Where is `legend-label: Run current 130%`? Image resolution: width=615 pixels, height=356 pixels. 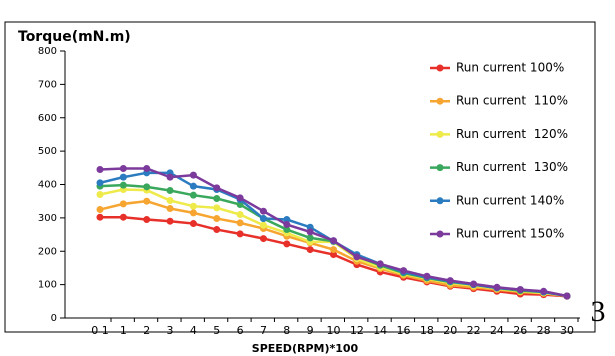 legend-label: Run current 130% is located at coordinates (512, 167).